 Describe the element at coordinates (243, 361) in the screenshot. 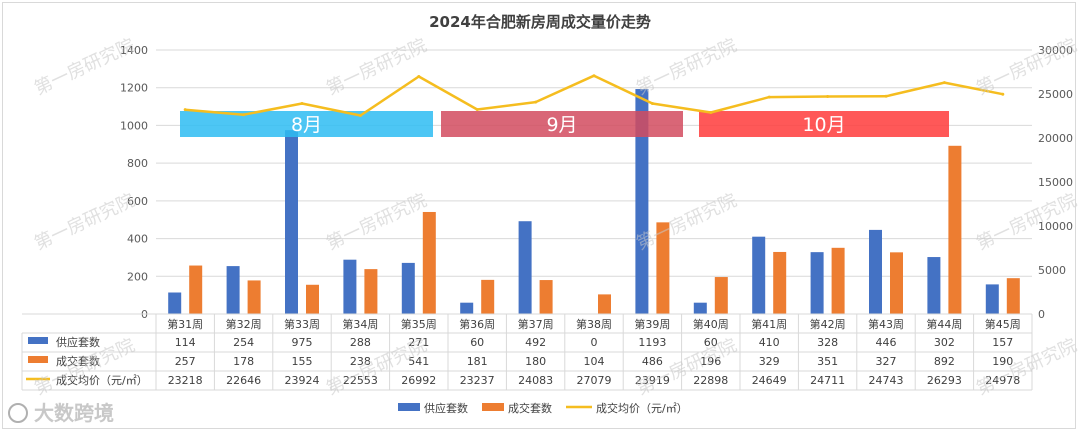

I see `table-cell: 178` at that location.